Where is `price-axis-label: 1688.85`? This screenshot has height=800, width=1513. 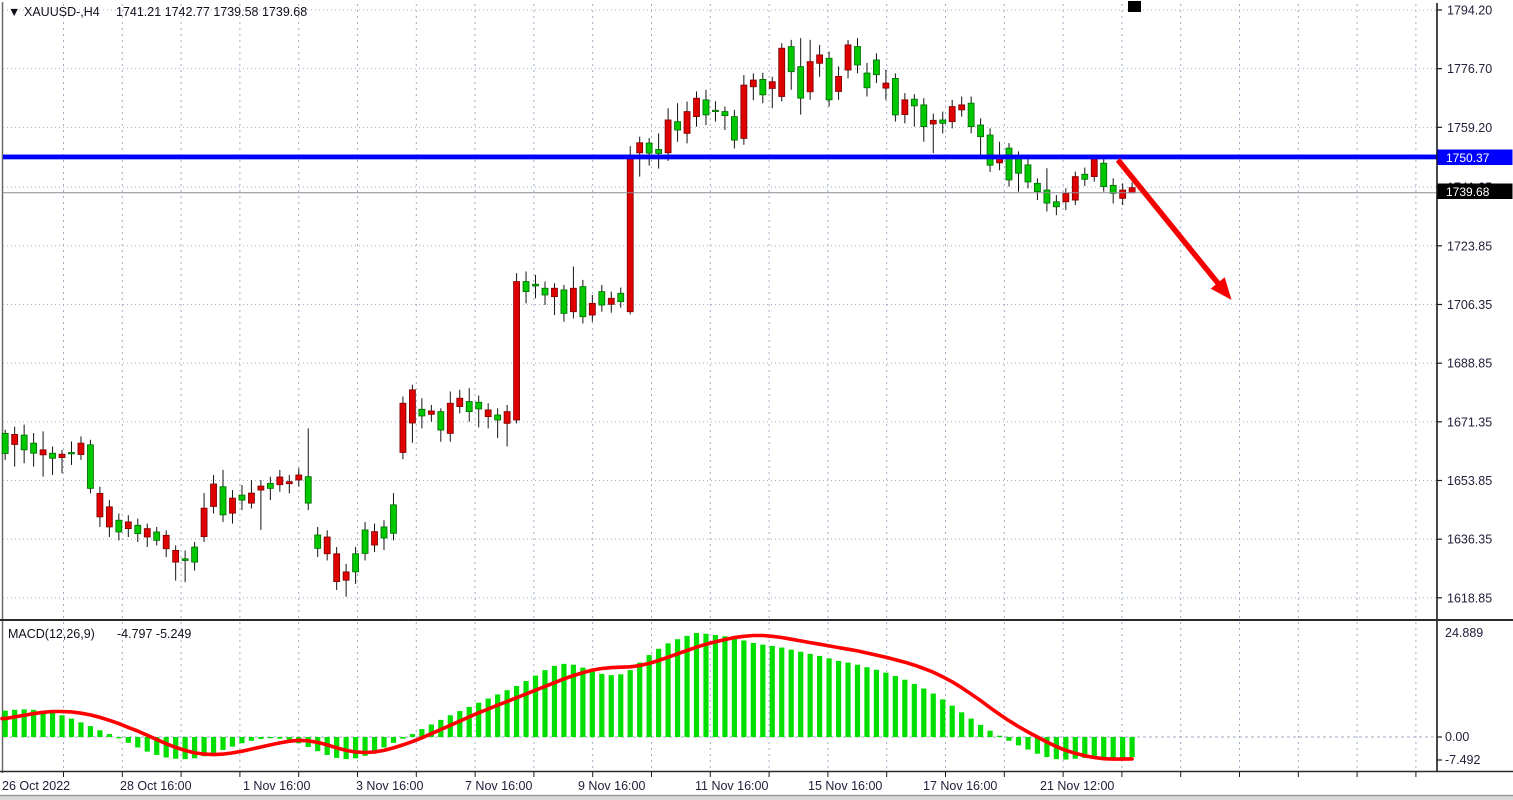 price-axis-label: 1688.85 is located at coordinates (1469, 364).